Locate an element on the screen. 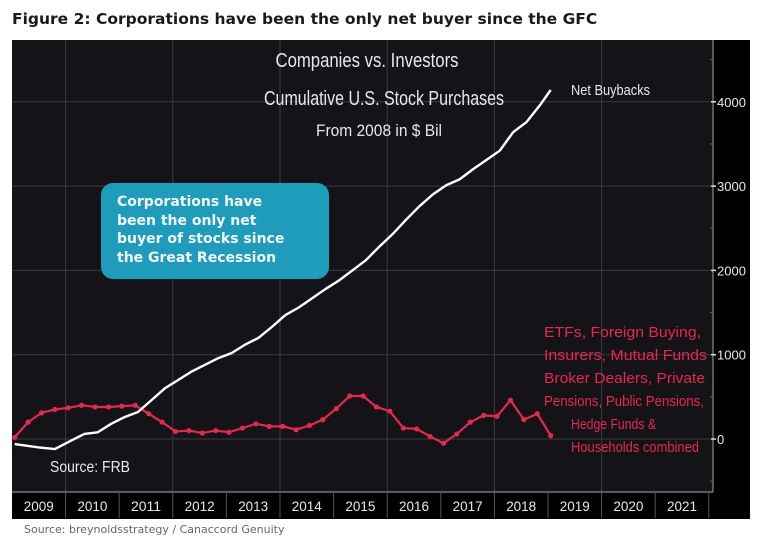 Image resolution: width=765 pixels, height=544 pixels. y-axis: 0 1000 2000 3000 4000 is located at coordinates (728, 266).